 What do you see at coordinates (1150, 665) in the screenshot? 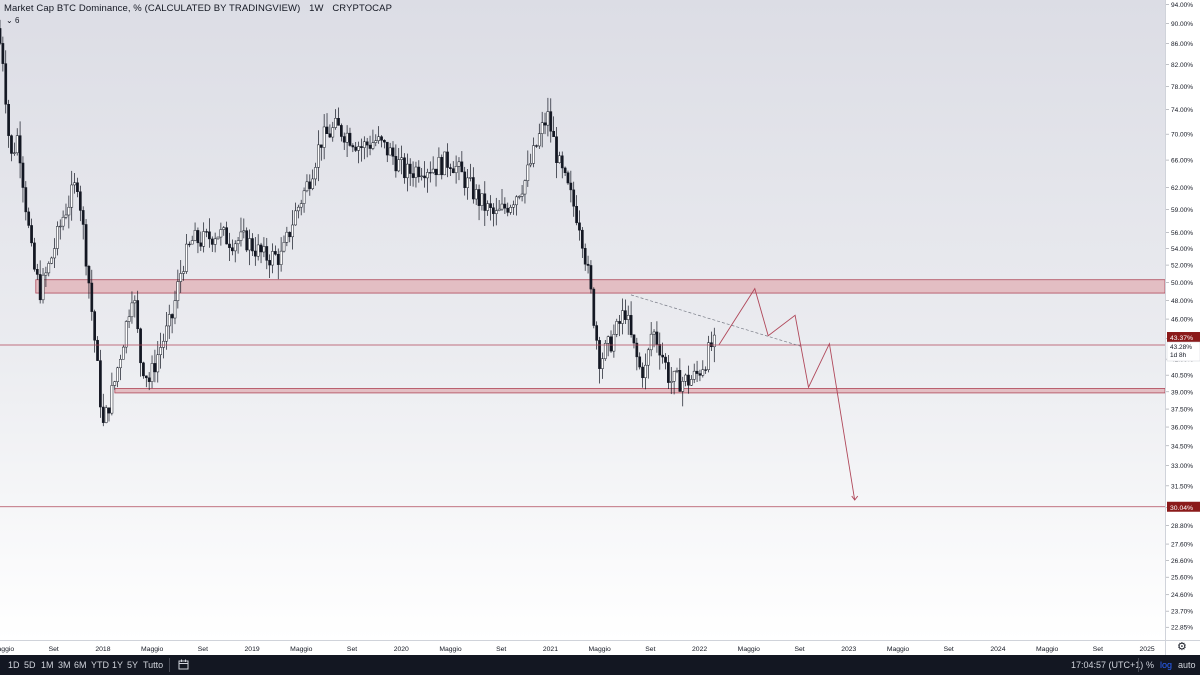
I see `percent-scale-button: %` at bounding box center [1150, 665].